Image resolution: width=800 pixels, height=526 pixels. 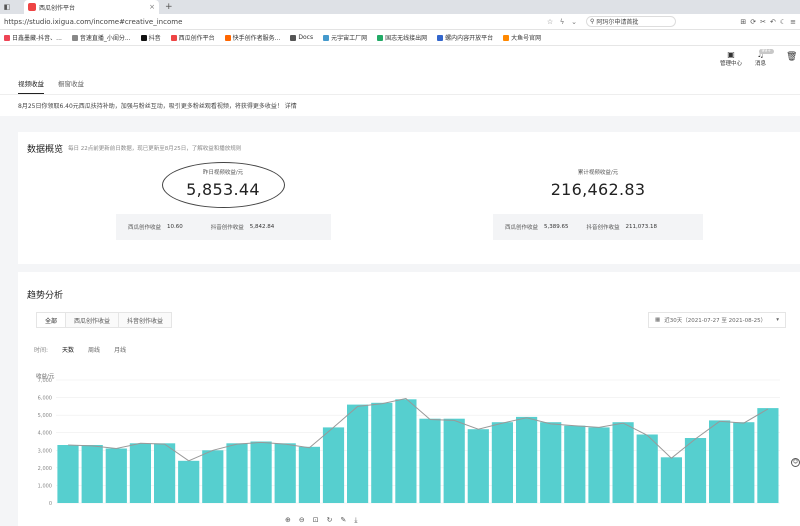 What do you see at coordinates (7, 7) in the screenshot?
I see `tab-list-icon: ◧` at bounding box center [7, 7].